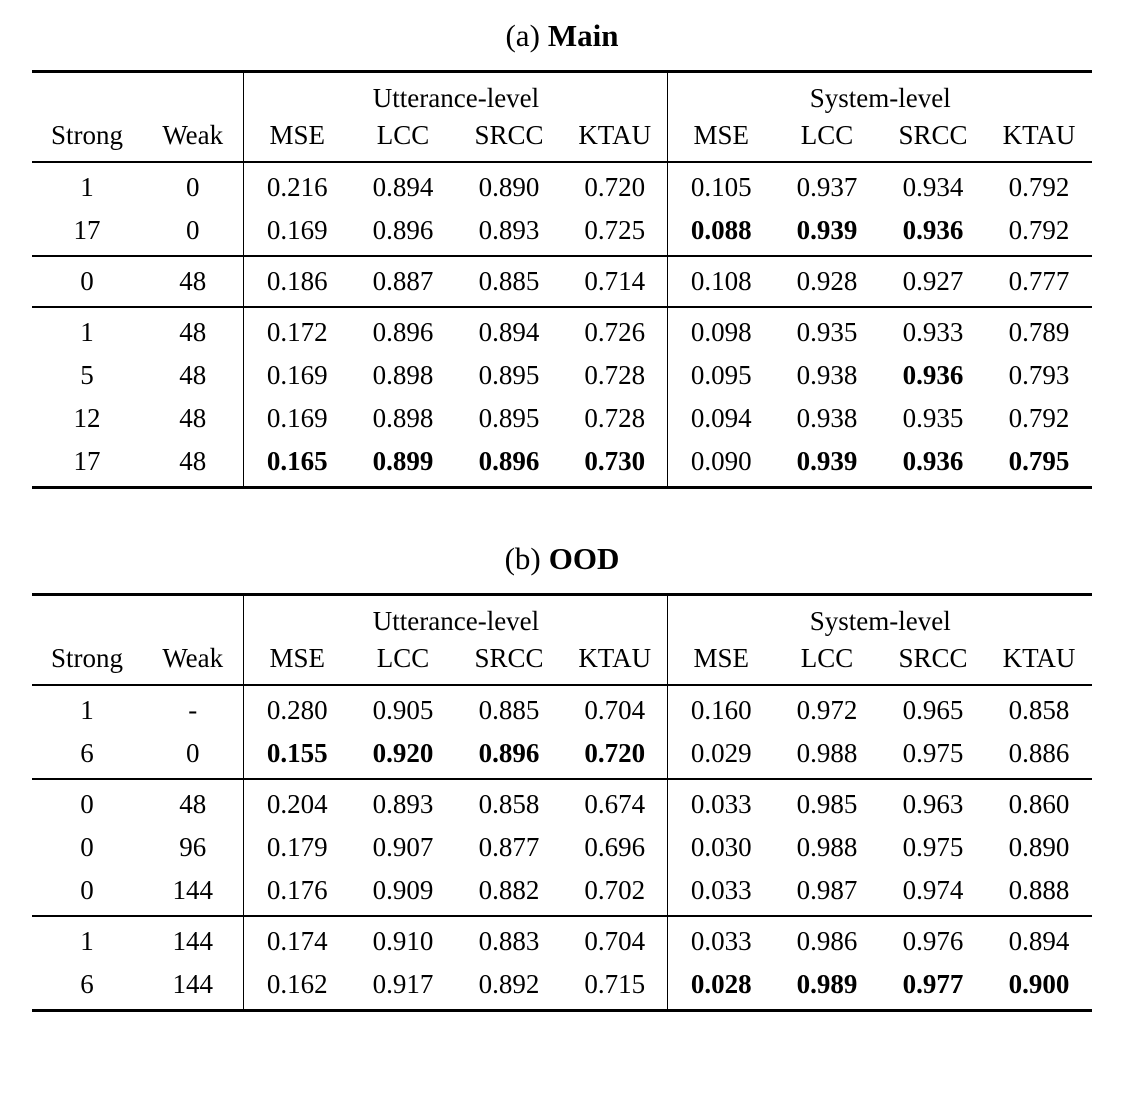 The width and height of the screenshot is (1124, 1098). Describe the element at coordinates (509, 890) in the screenshot. I see `table-cell: 0.882` at that location.